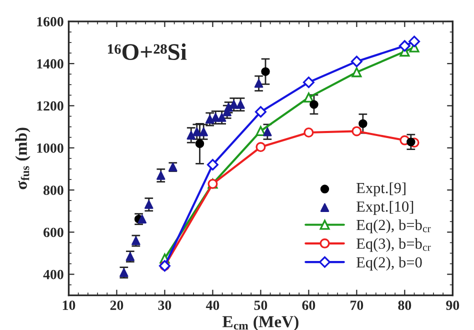  Describe the element at coordinates (389, 263) in the screenshot. I see `legend-label: Eq(2), b=0` at that location.